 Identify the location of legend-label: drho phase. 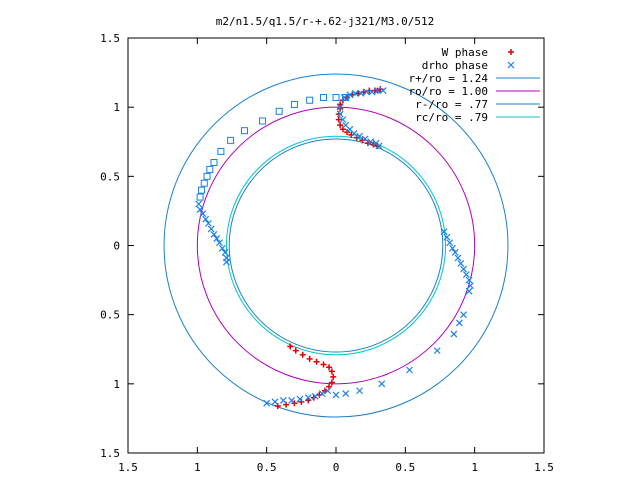
(455, 65).